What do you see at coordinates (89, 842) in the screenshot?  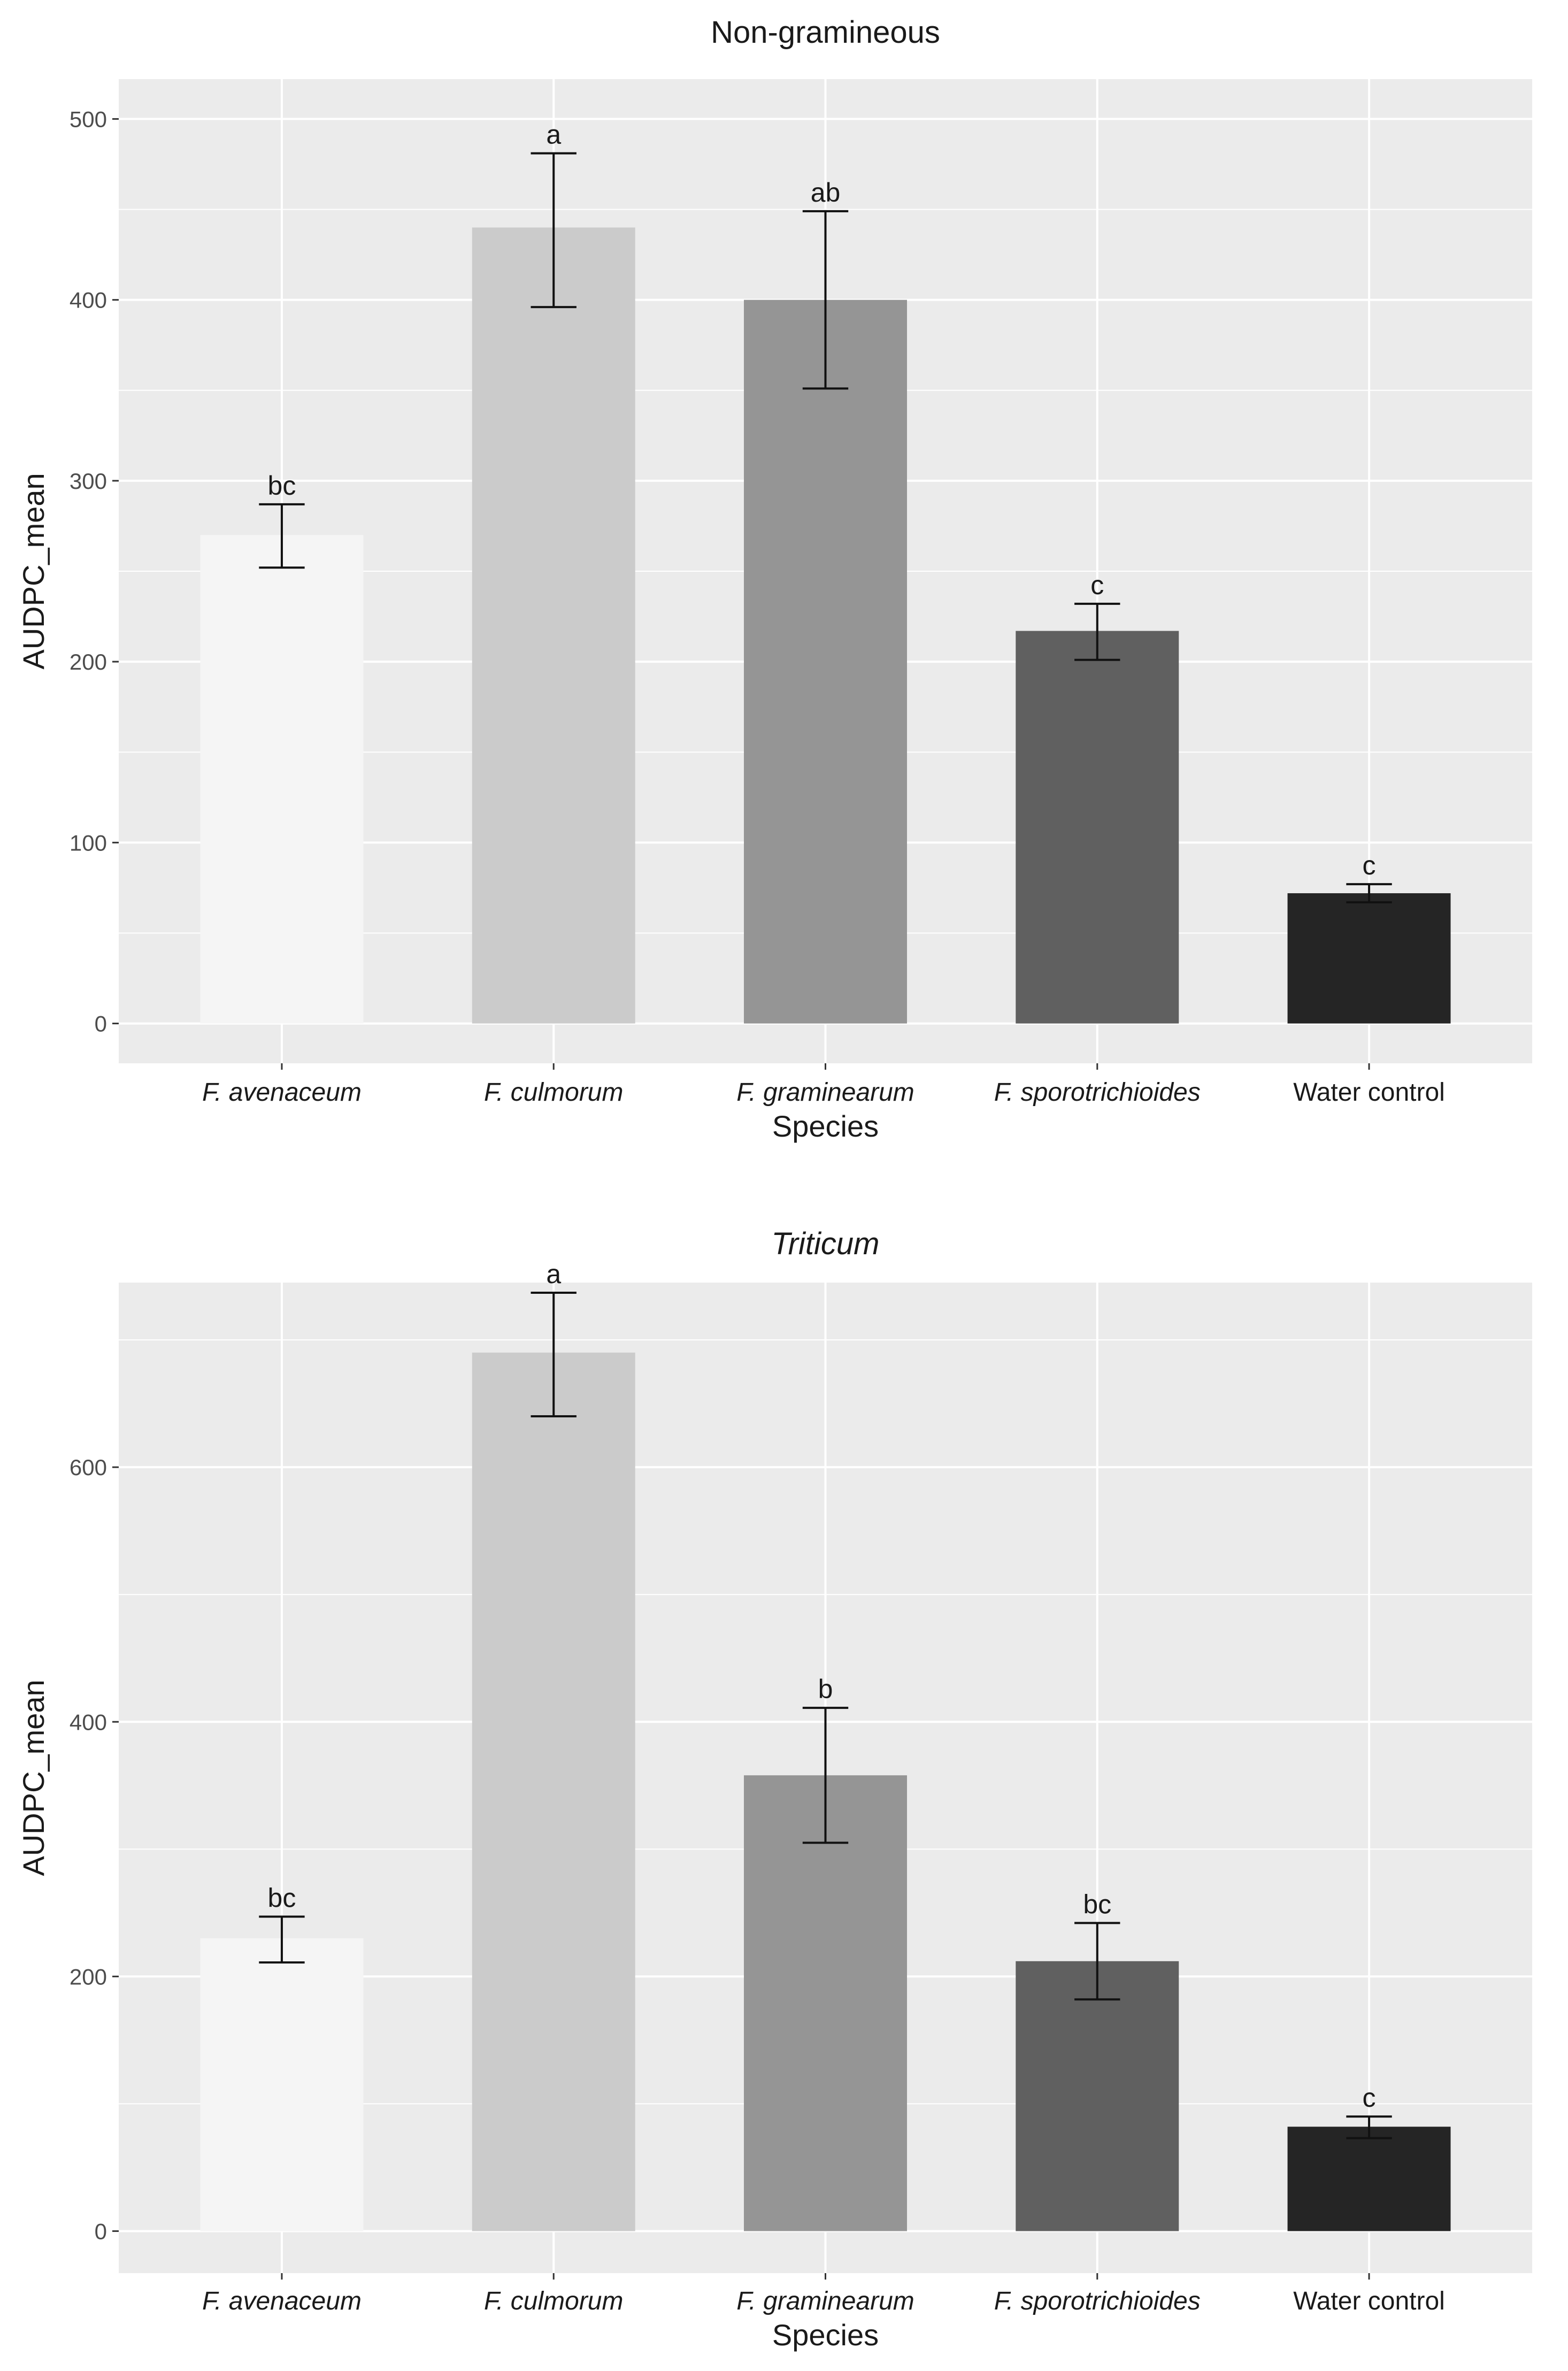 I see `y-tick-label: 100` at bounding box center [89, 842].